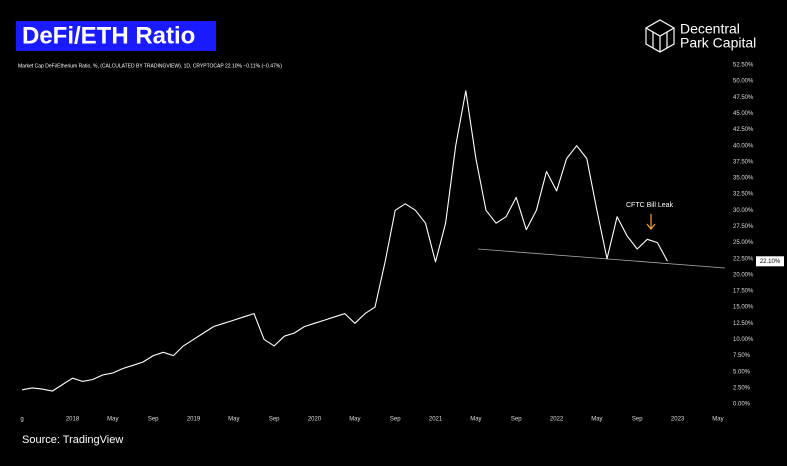 This screenshot has height=466, width=787. What do you see at coordinates (742, 372) in the screenshot?
I see `y-tick-label: 5.00%` at bounding box center [742, 372].